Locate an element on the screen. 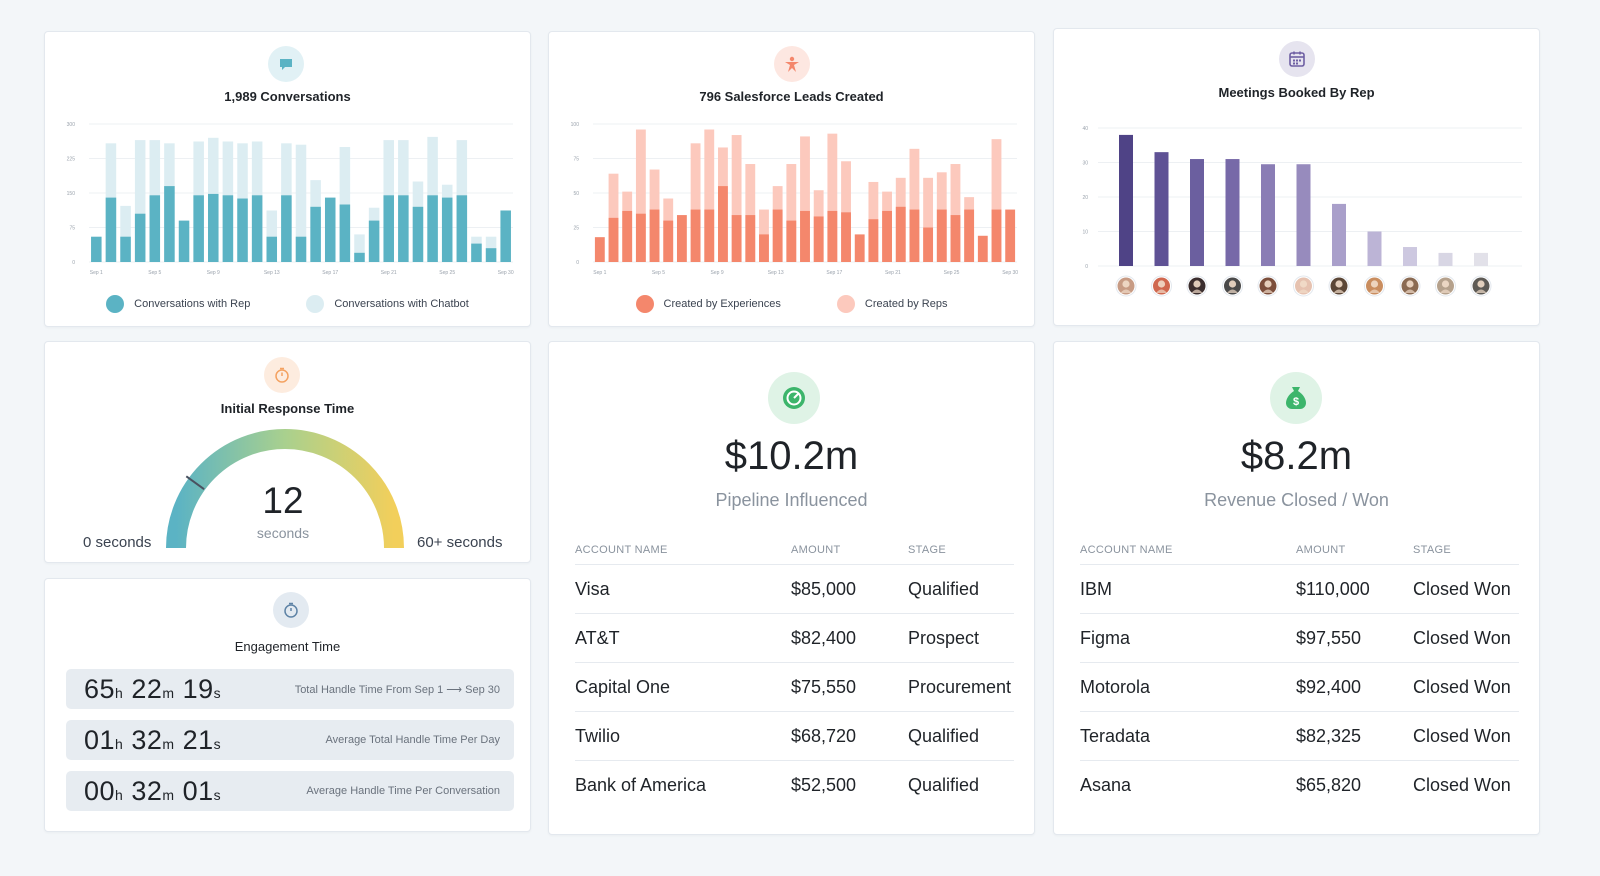  y-tick-label: 40 is located at coordinates (1085, 129).